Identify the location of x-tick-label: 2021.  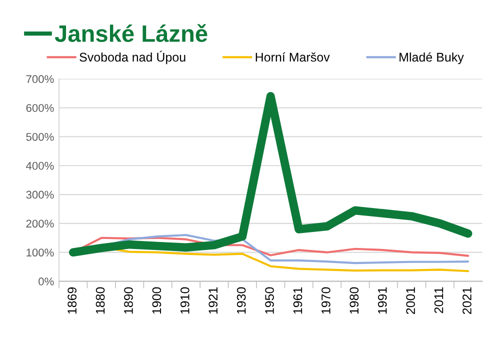
(467, 300).